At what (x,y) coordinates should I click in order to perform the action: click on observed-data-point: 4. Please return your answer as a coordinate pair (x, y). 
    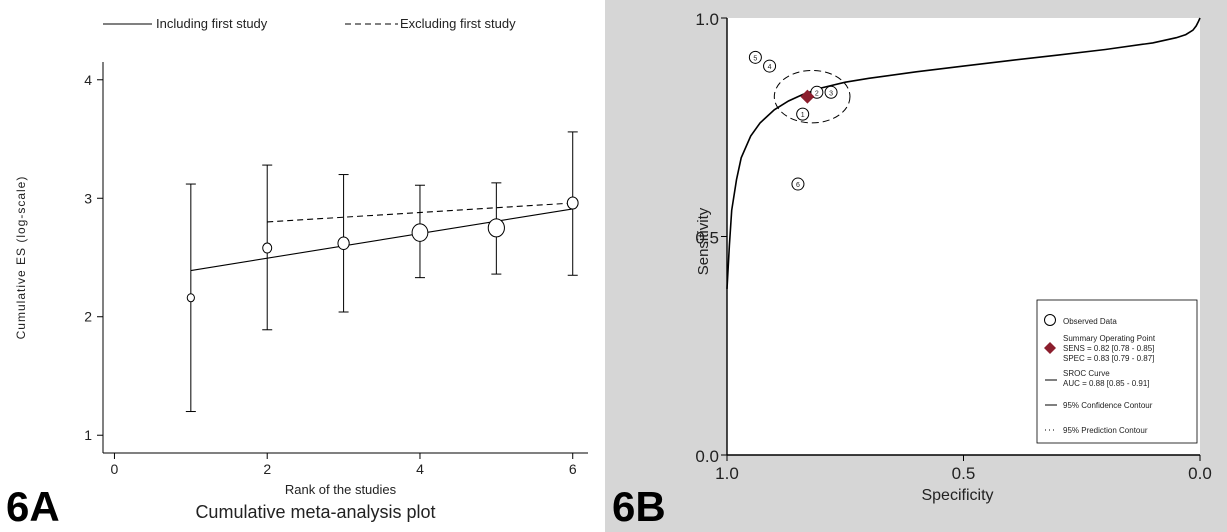
    Looking at the image, I should click on (770, 66).